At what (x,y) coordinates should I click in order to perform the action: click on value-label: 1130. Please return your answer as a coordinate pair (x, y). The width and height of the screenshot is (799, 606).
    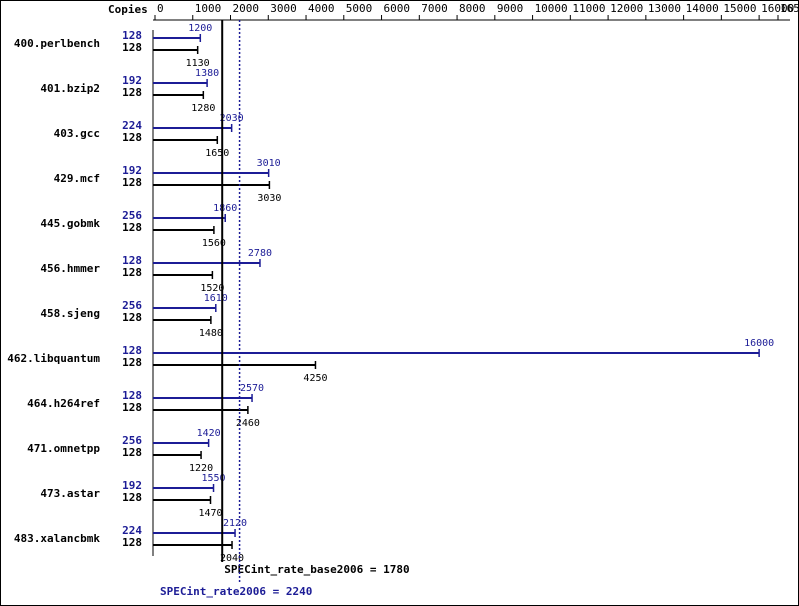
    Looking at the image, I should click on (198, 63).